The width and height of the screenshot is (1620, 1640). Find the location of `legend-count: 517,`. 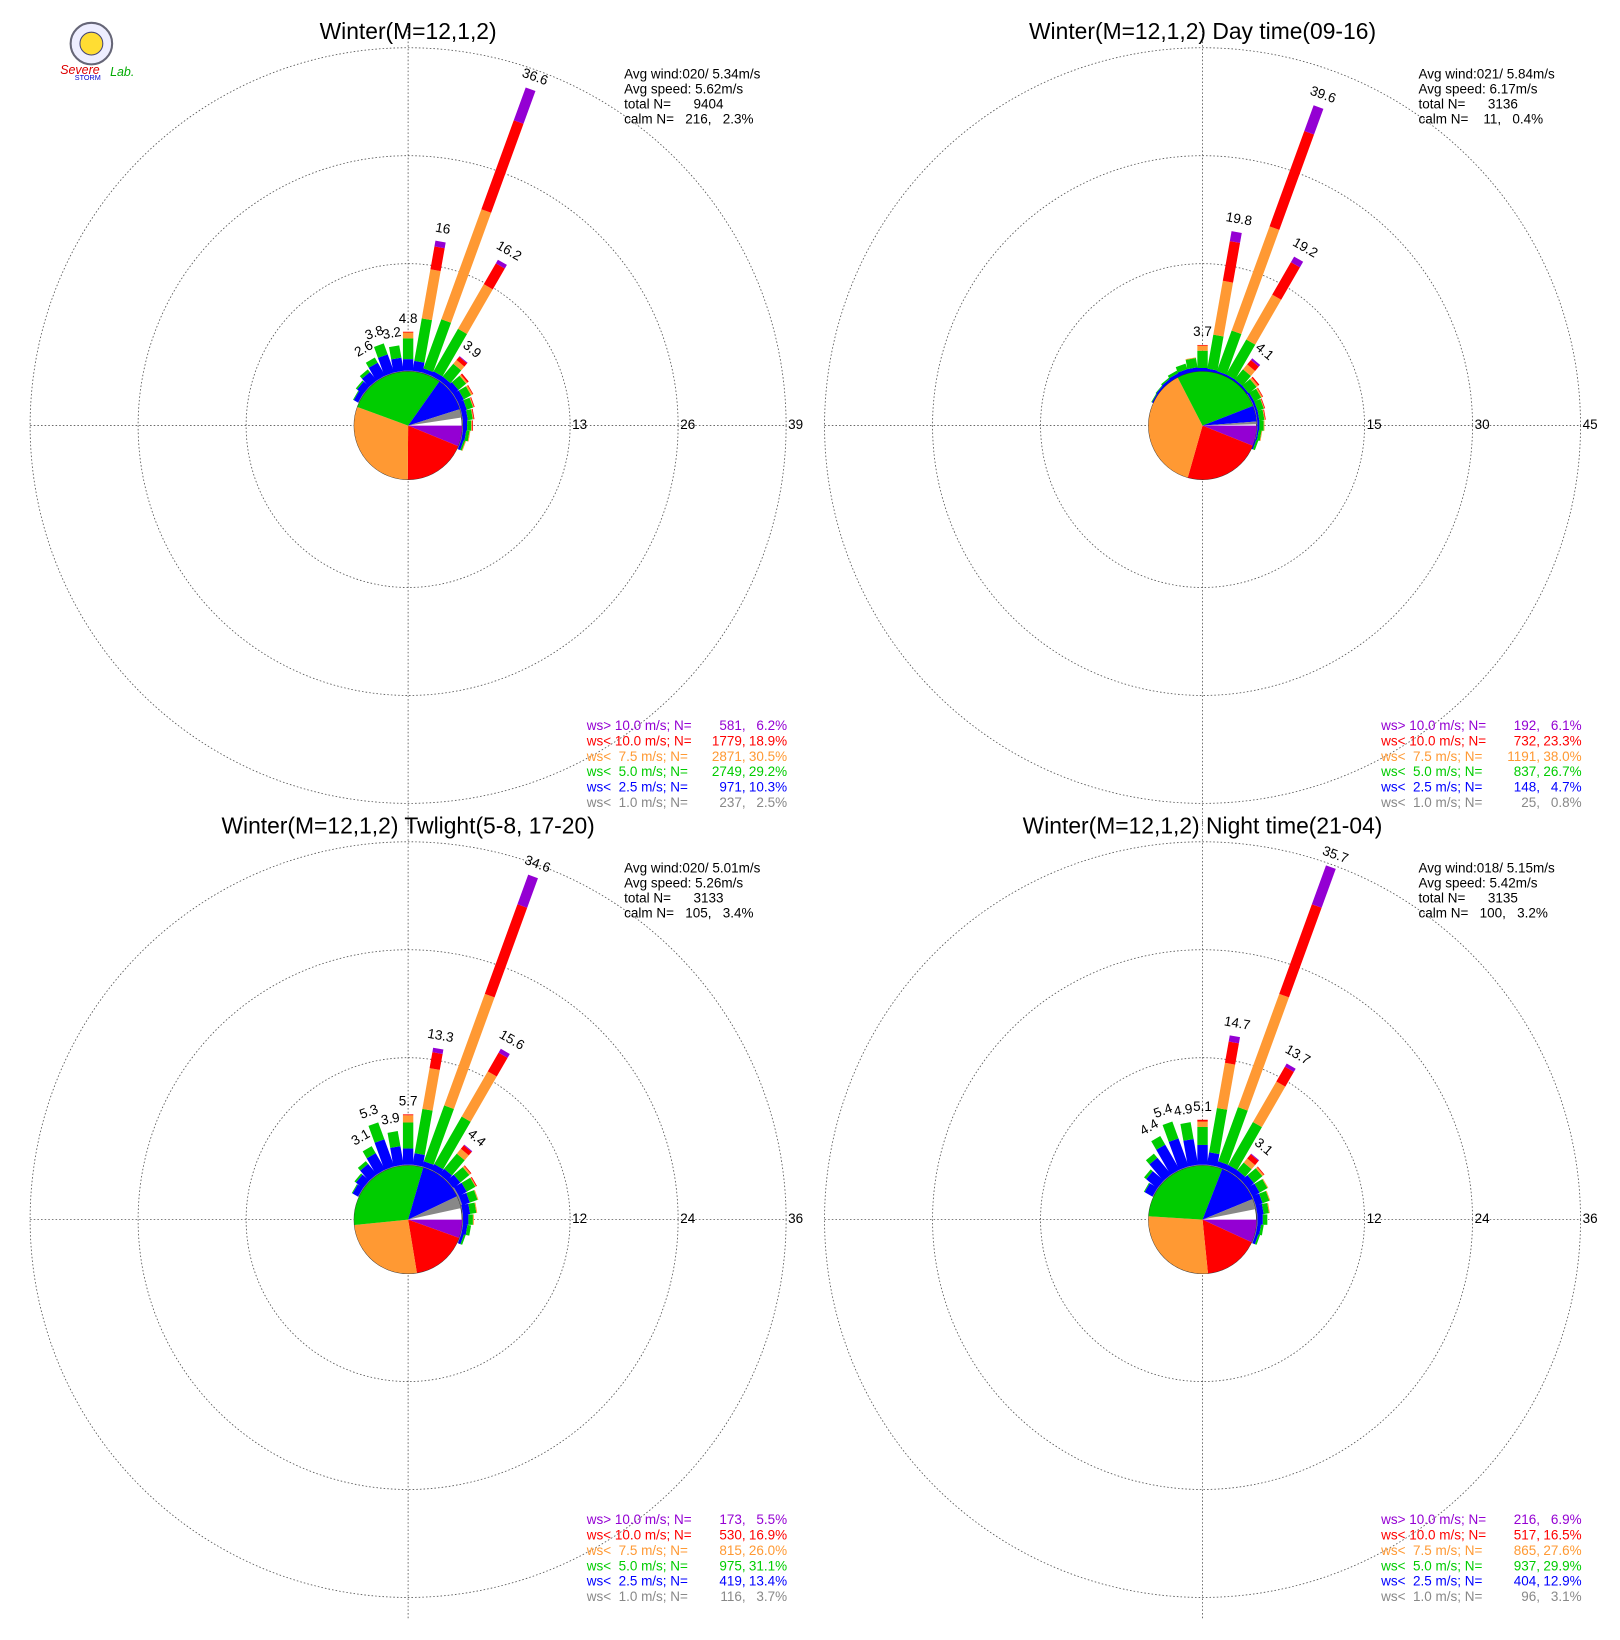

legend-count: 517, is located at coordinates (1527, 1535).